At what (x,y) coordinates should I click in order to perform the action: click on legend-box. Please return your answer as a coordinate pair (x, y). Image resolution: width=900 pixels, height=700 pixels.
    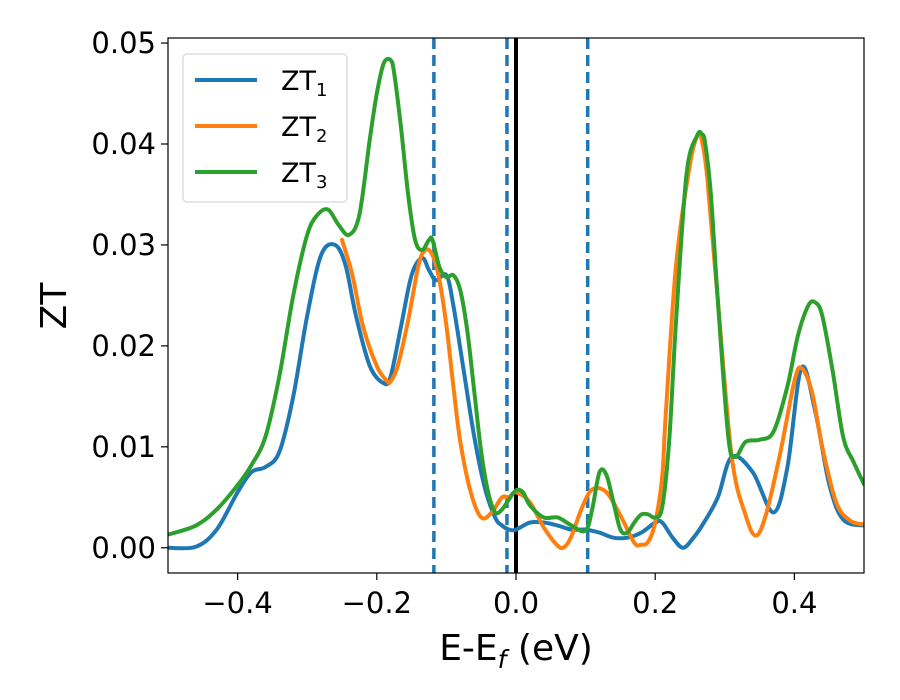
    Looking at the image, I should click on (265, 128).